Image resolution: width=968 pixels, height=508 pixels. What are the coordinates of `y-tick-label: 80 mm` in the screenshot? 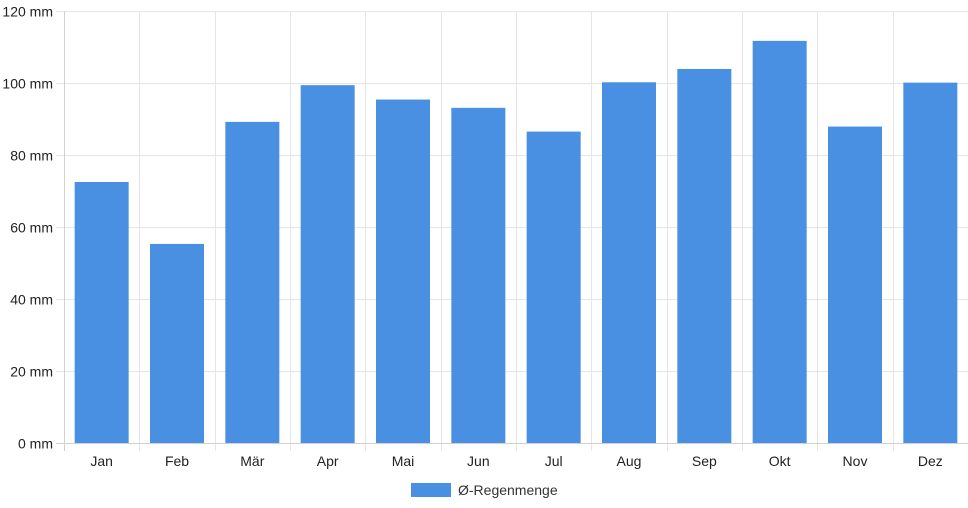 It's located at (31, 156).